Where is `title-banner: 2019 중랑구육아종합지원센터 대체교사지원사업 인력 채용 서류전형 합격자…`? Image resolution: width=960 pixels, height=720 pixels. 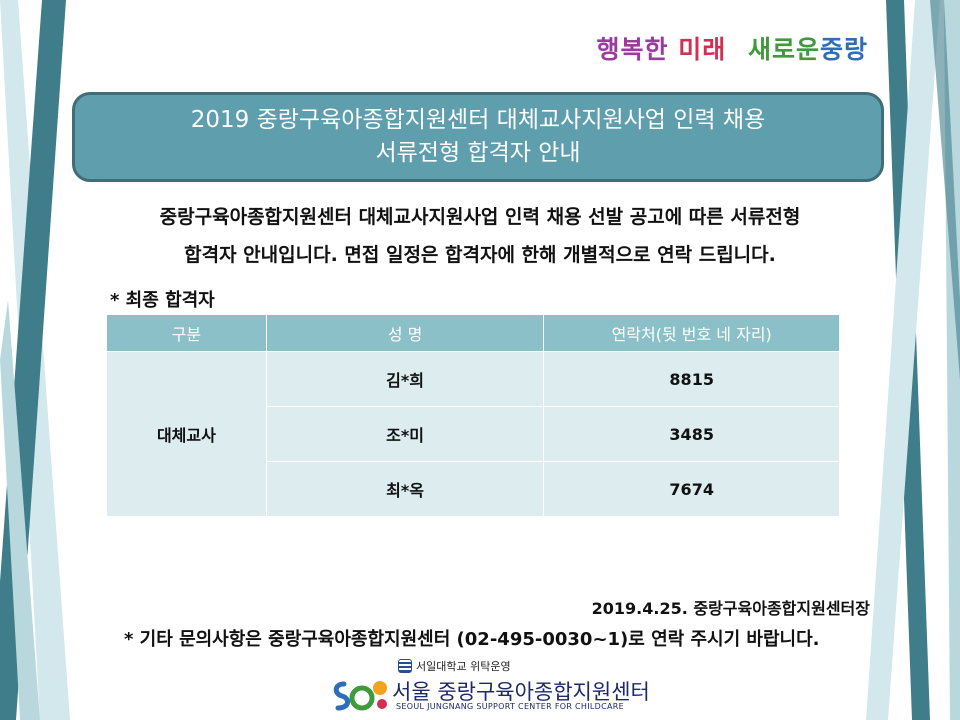
title-banner: 2019 중랑구육아종합지원센터 대체교사지원사업 인력 채용 서류전형 합격자… is located at coordinates (478, 137).